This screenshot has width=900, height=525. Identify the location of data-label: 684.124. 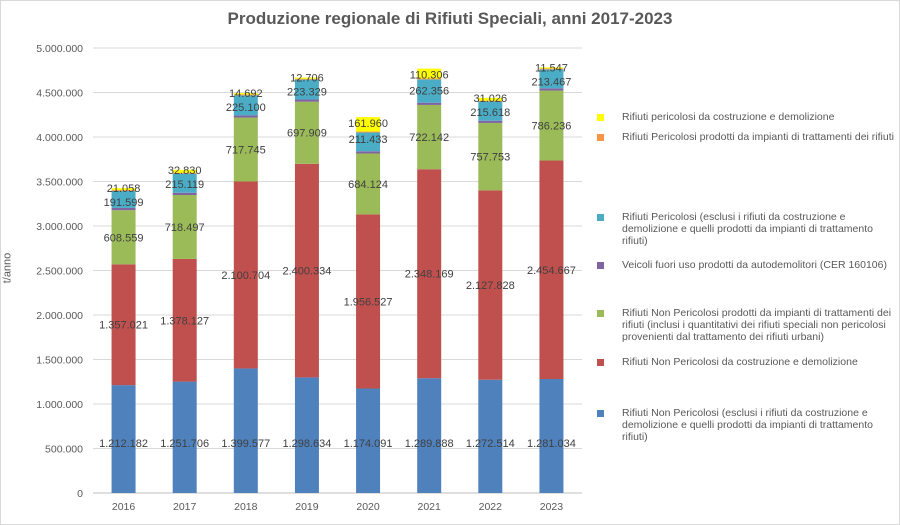
(368, 185).